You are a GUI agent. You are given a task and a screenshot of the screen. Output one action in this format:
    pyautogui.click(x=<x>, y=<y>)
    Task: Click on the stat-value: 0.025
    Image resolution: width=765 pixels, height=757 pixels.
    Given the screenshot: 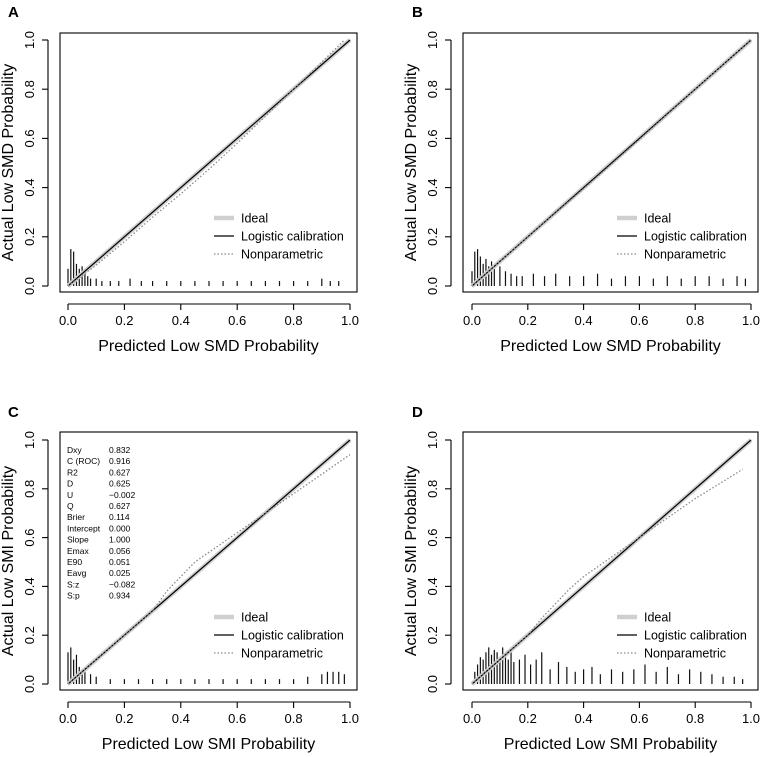 What is the action you would take?
    pyautogui.click(x=120, y=573)
    